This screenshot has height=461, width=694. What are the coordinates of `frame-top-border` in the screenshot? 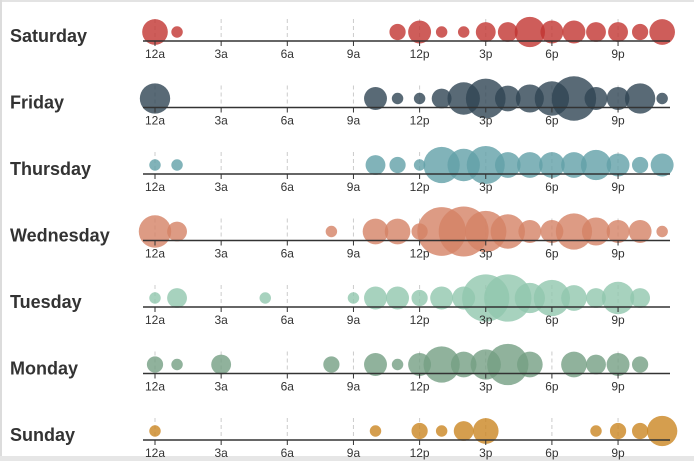 It's located at (347, 1).